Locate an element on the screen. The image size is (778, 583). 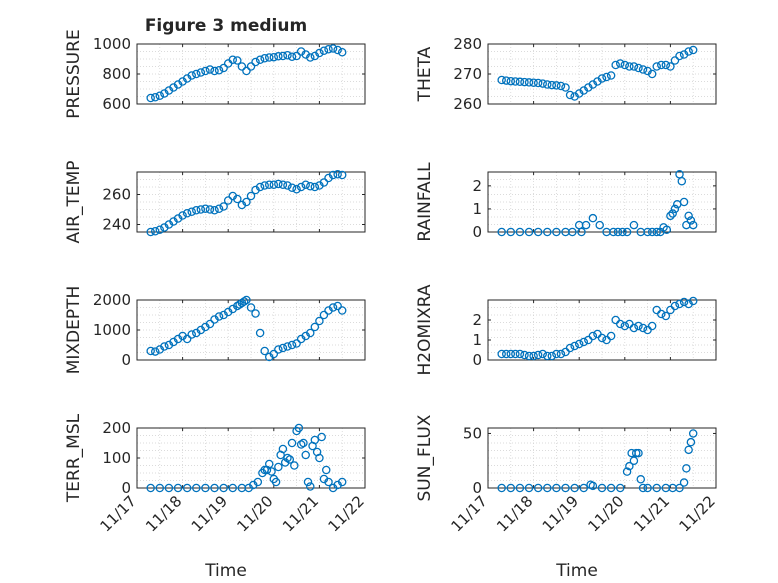
y-axis-label: MIXDEPTH is located at coordinates (74, 330).